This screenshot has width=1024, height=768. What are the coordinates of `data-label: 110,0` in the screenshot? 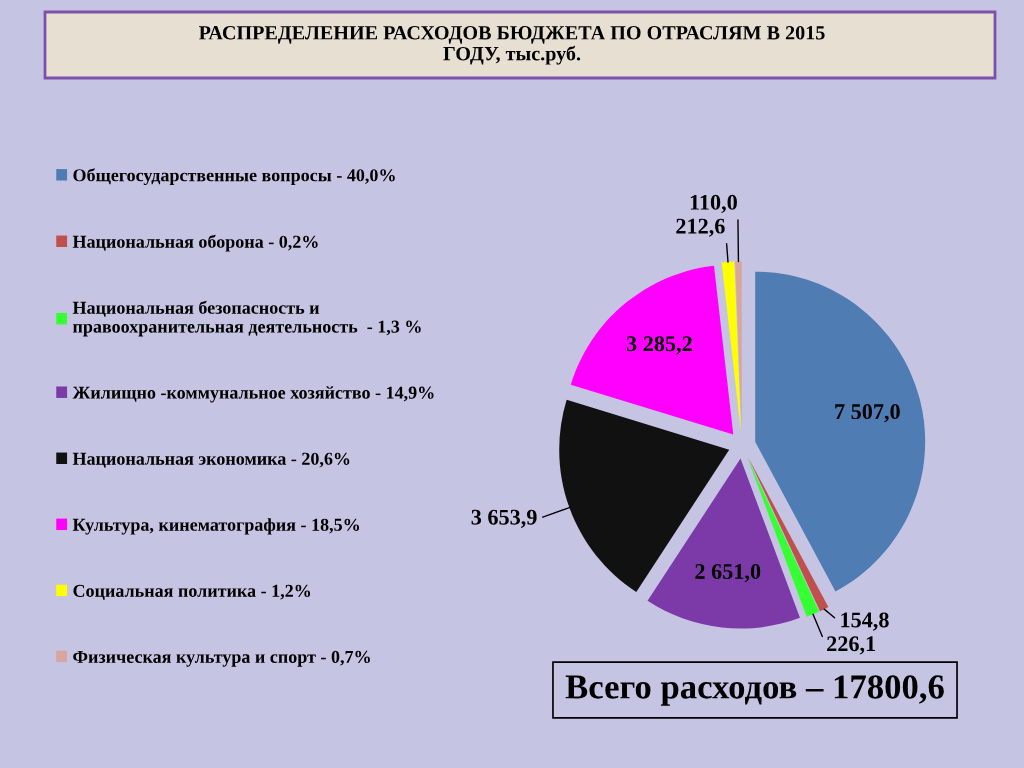 It's located at (713, 204).